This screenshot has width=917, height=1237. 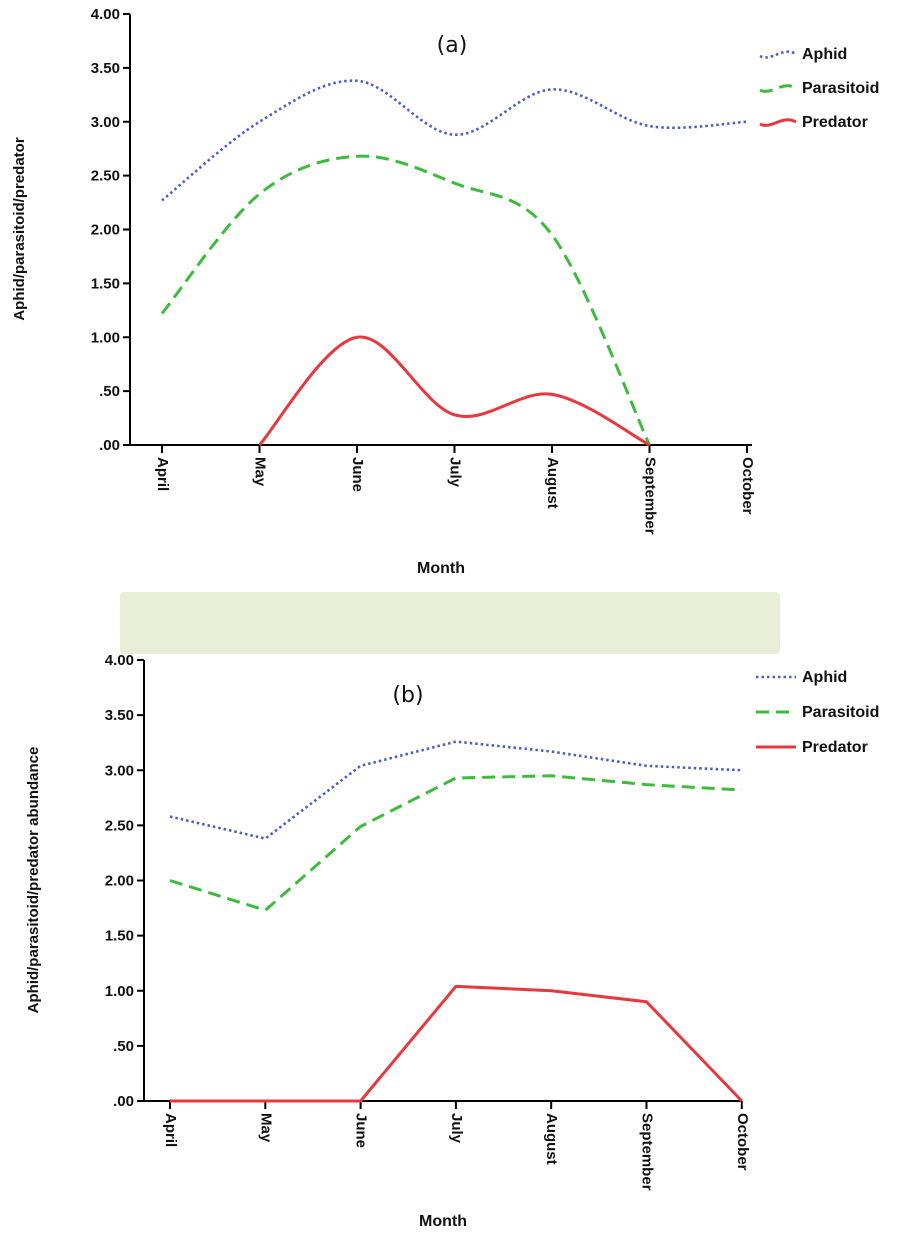 I want to click on watermark-logo, so click(x=450, y=623).